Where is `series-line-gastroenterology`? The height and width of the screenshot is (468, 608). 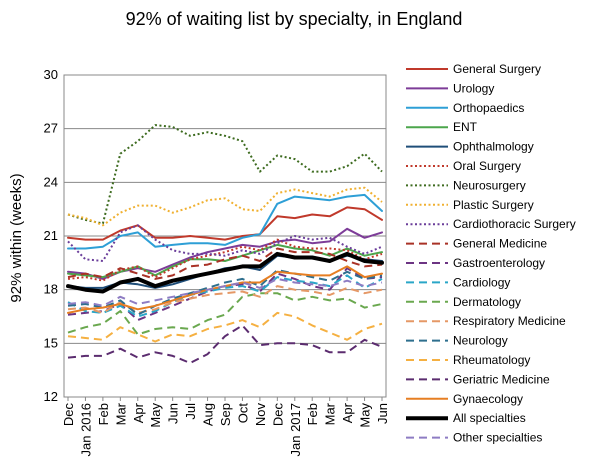
series-line-gastroenterology is located at coordinates (225, 294).